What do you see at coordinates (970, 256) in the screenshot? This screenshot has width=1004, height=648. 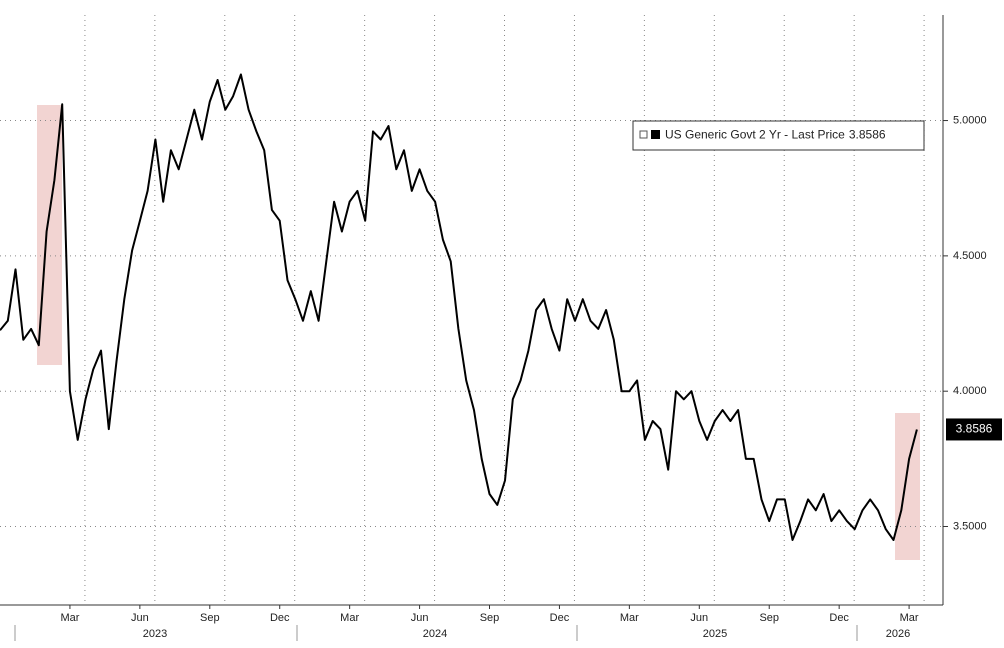 I see `y-tick-label: 4.5000` at bounding box center [970, 256].